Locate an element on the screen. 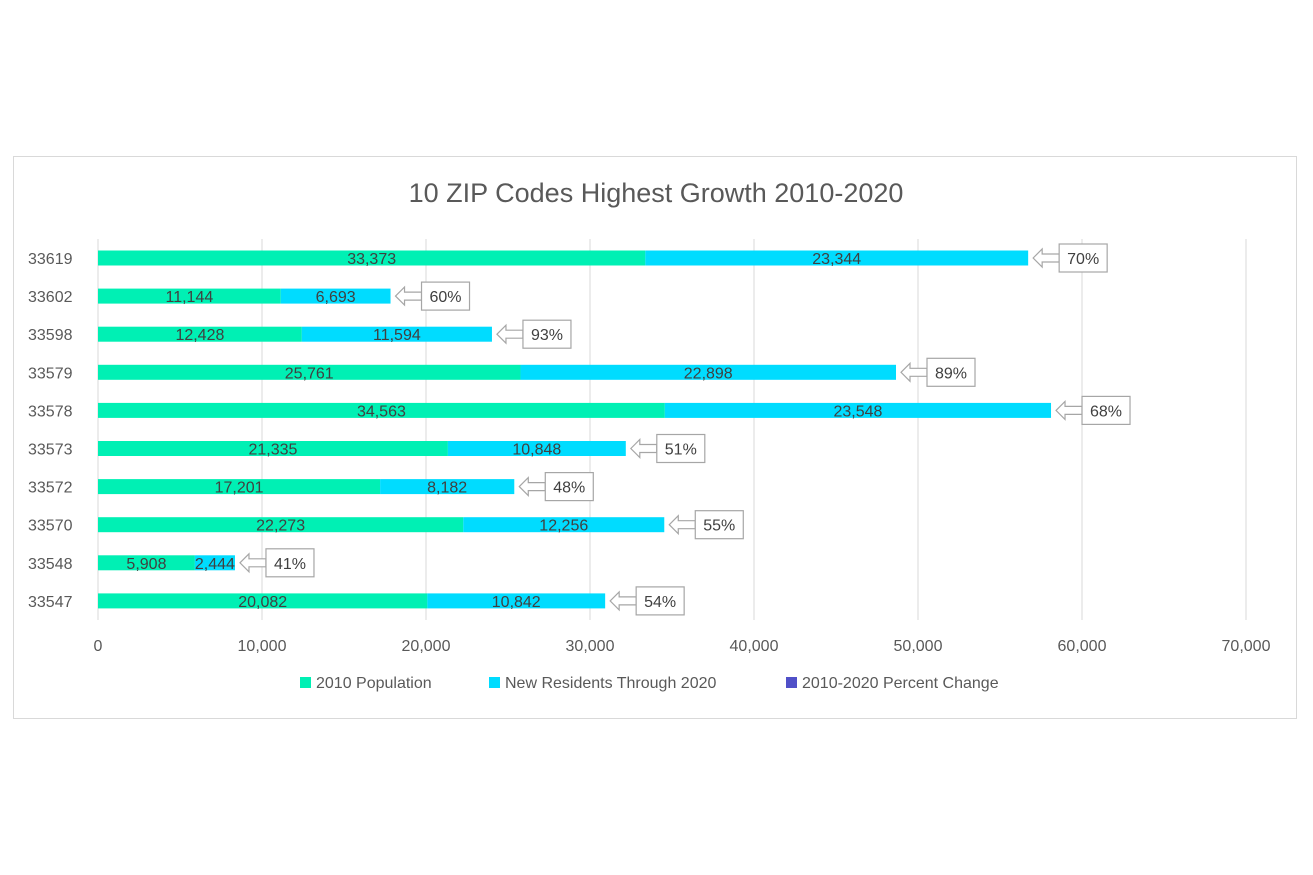 This screenshot has width=1313, height=875. percent-change-label: 48% is located at coordinates (569, 488).